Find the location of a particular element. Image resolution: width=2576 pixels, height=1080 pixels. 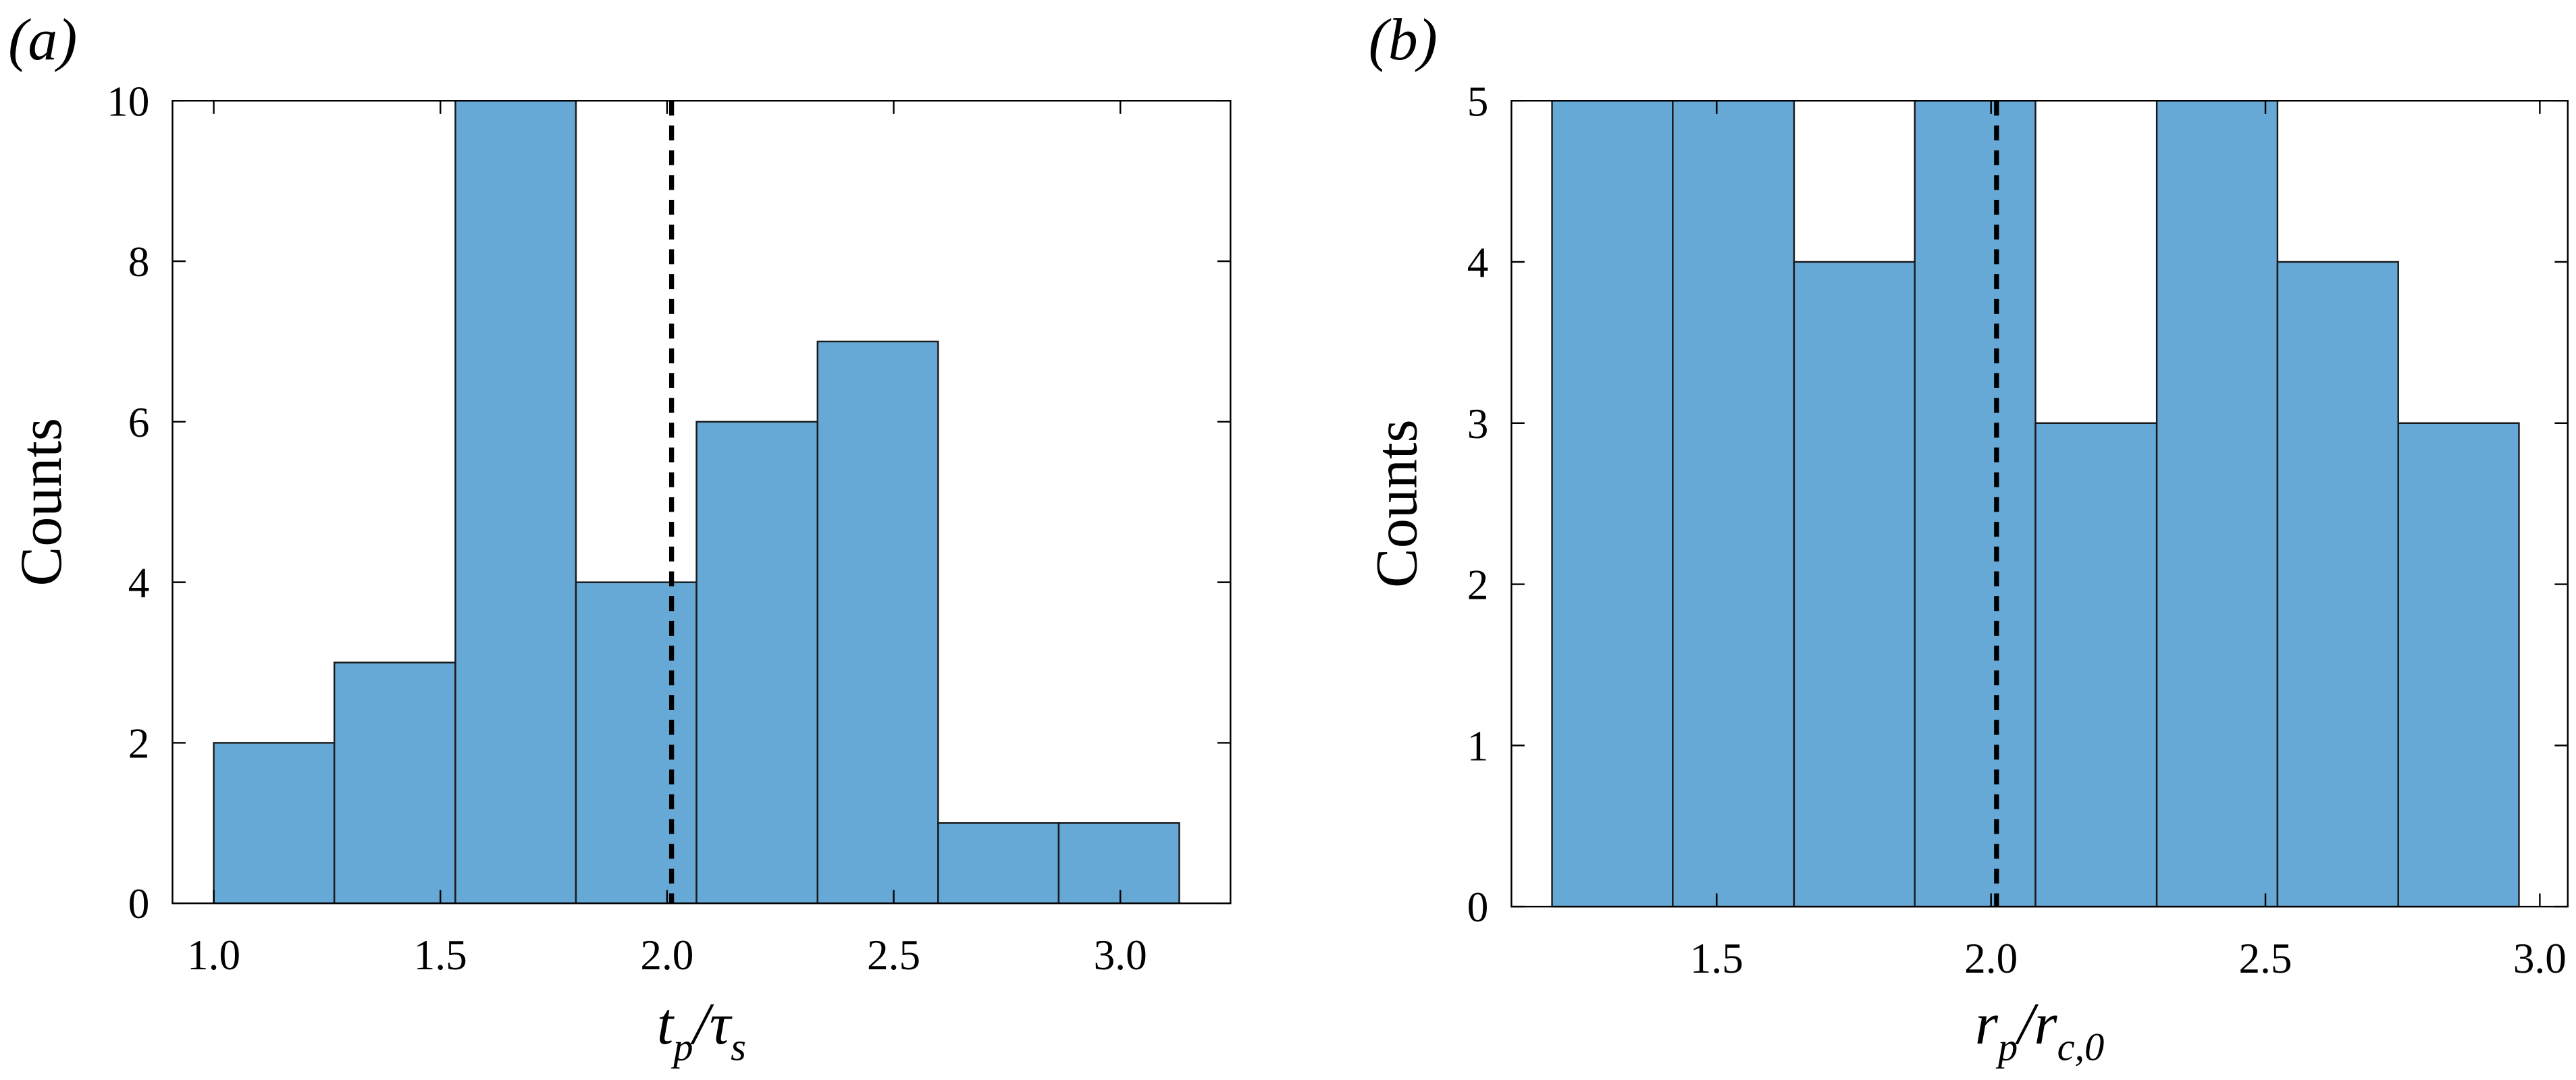

y-tick-label: 10 is located at coordinates (128, 101).